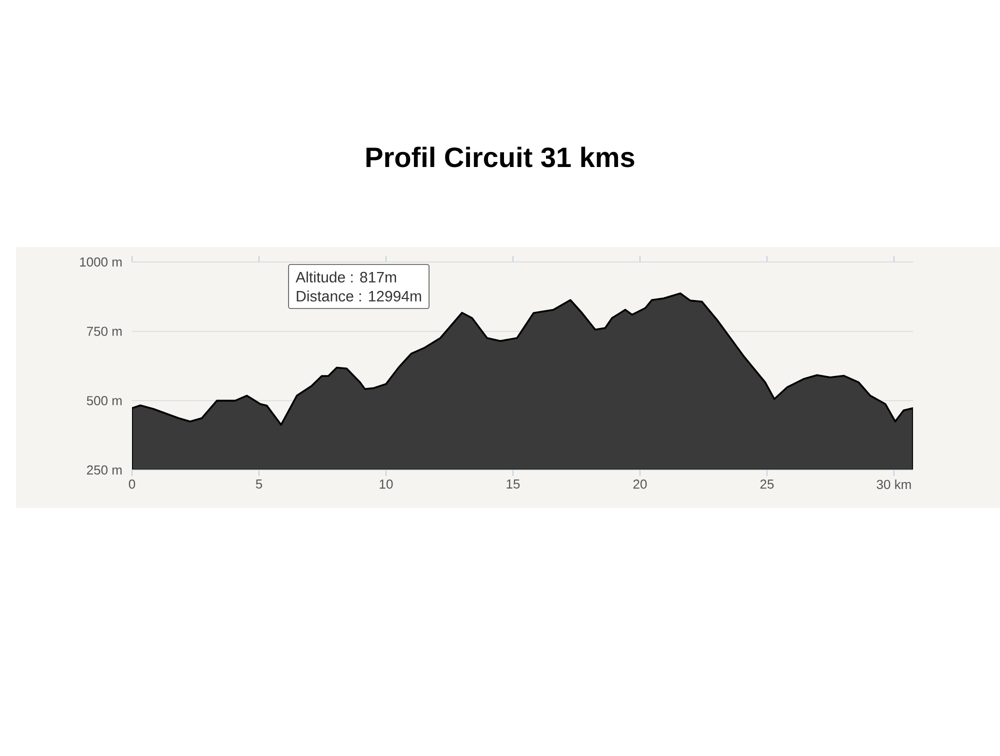  I want to click on x-tick-label: 30 km, so click(893, 485).